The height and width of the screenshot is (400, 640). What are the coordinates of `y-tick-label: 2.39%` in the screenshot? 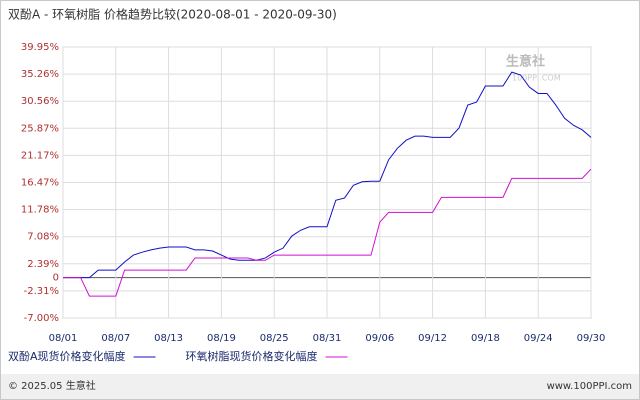 It's located at (43, 264).